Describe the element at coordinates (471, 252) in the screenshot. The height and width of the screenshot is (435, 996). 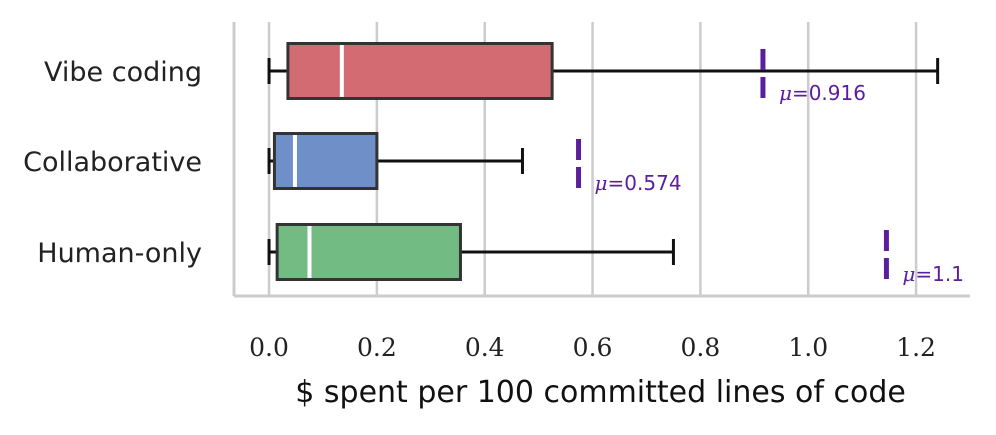
I see `box-human-only` at that location.